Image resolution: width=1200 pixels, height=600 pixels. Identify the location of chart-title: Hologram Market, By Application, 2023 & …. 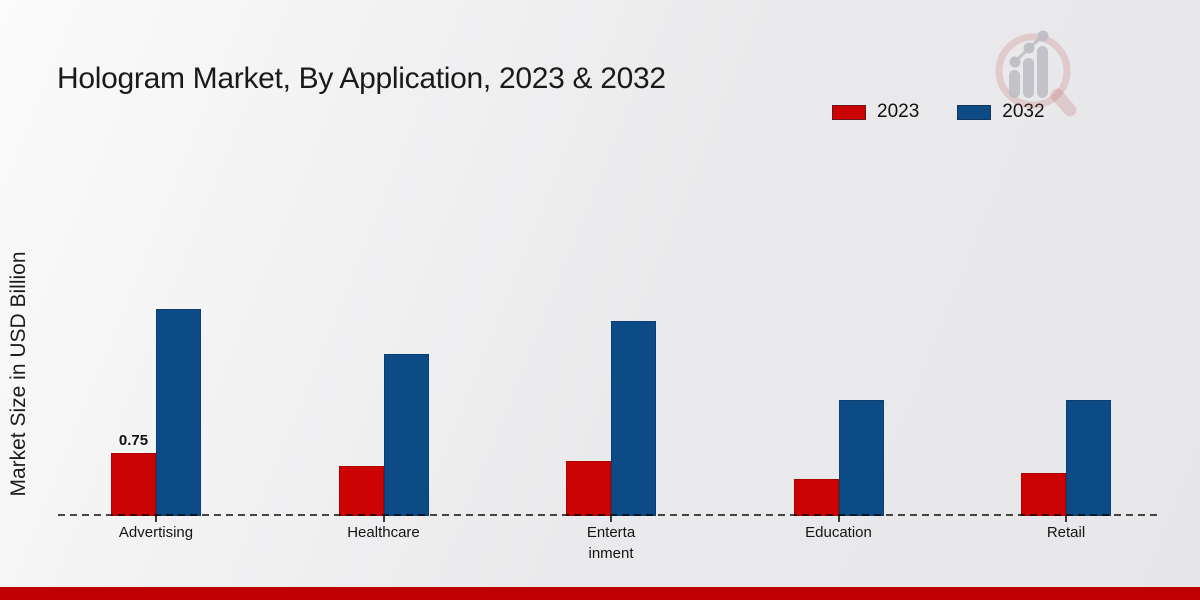
(361, 79).